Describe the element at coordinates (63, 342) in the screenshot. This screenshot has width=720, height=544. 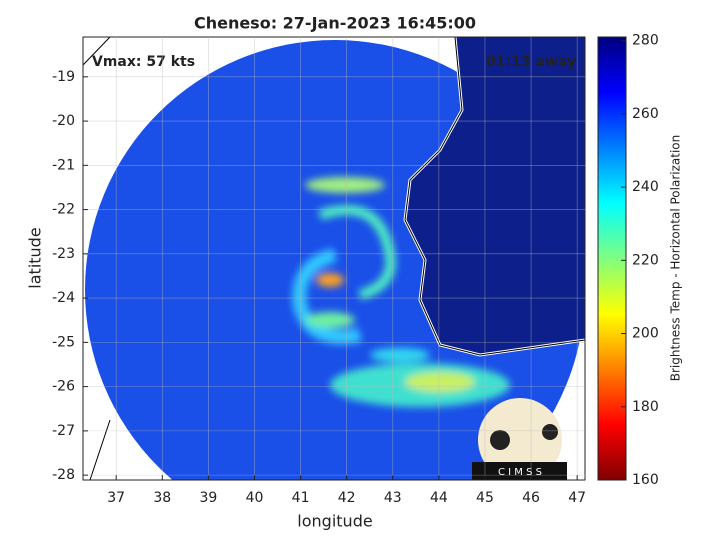
I see `y-tick-label: -25` at that location.